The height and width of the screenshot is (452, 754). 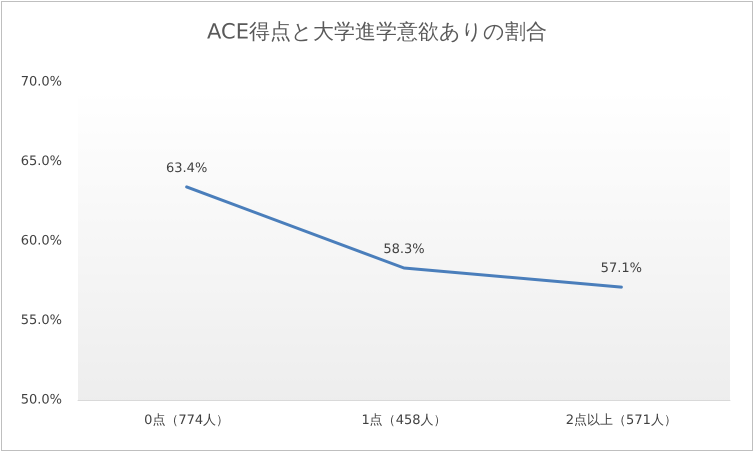 What do you see at coordinates (41, 400) in the screenshot?
I see `y-tick-label: 50.0%` at bounding box center [41, 400].